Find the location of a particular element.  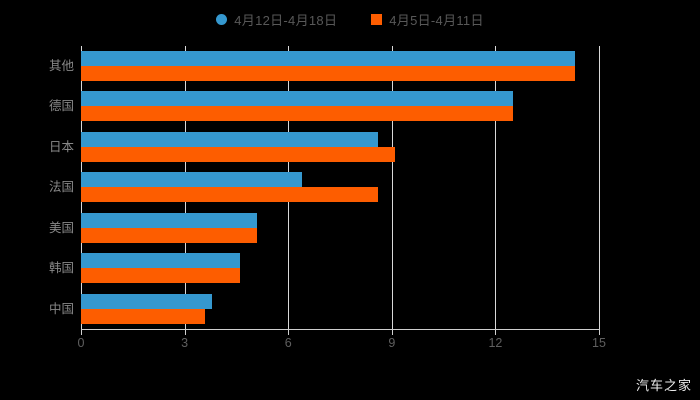

y-axis-category-labels: 其他德国日本法国美国韩国中国 is located at coordinates (37, 187).